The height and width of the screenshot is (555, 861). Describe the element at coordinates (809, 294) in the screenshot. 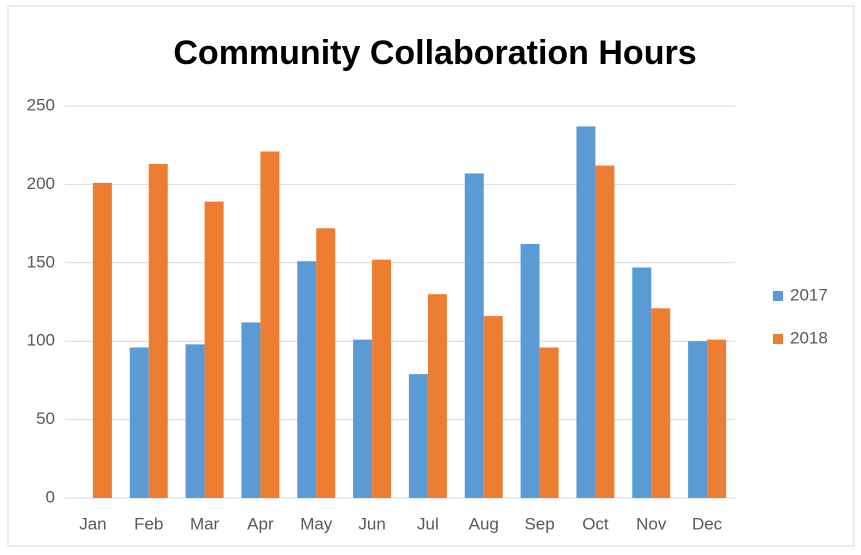

I see `legend-label: 2017` at that location.